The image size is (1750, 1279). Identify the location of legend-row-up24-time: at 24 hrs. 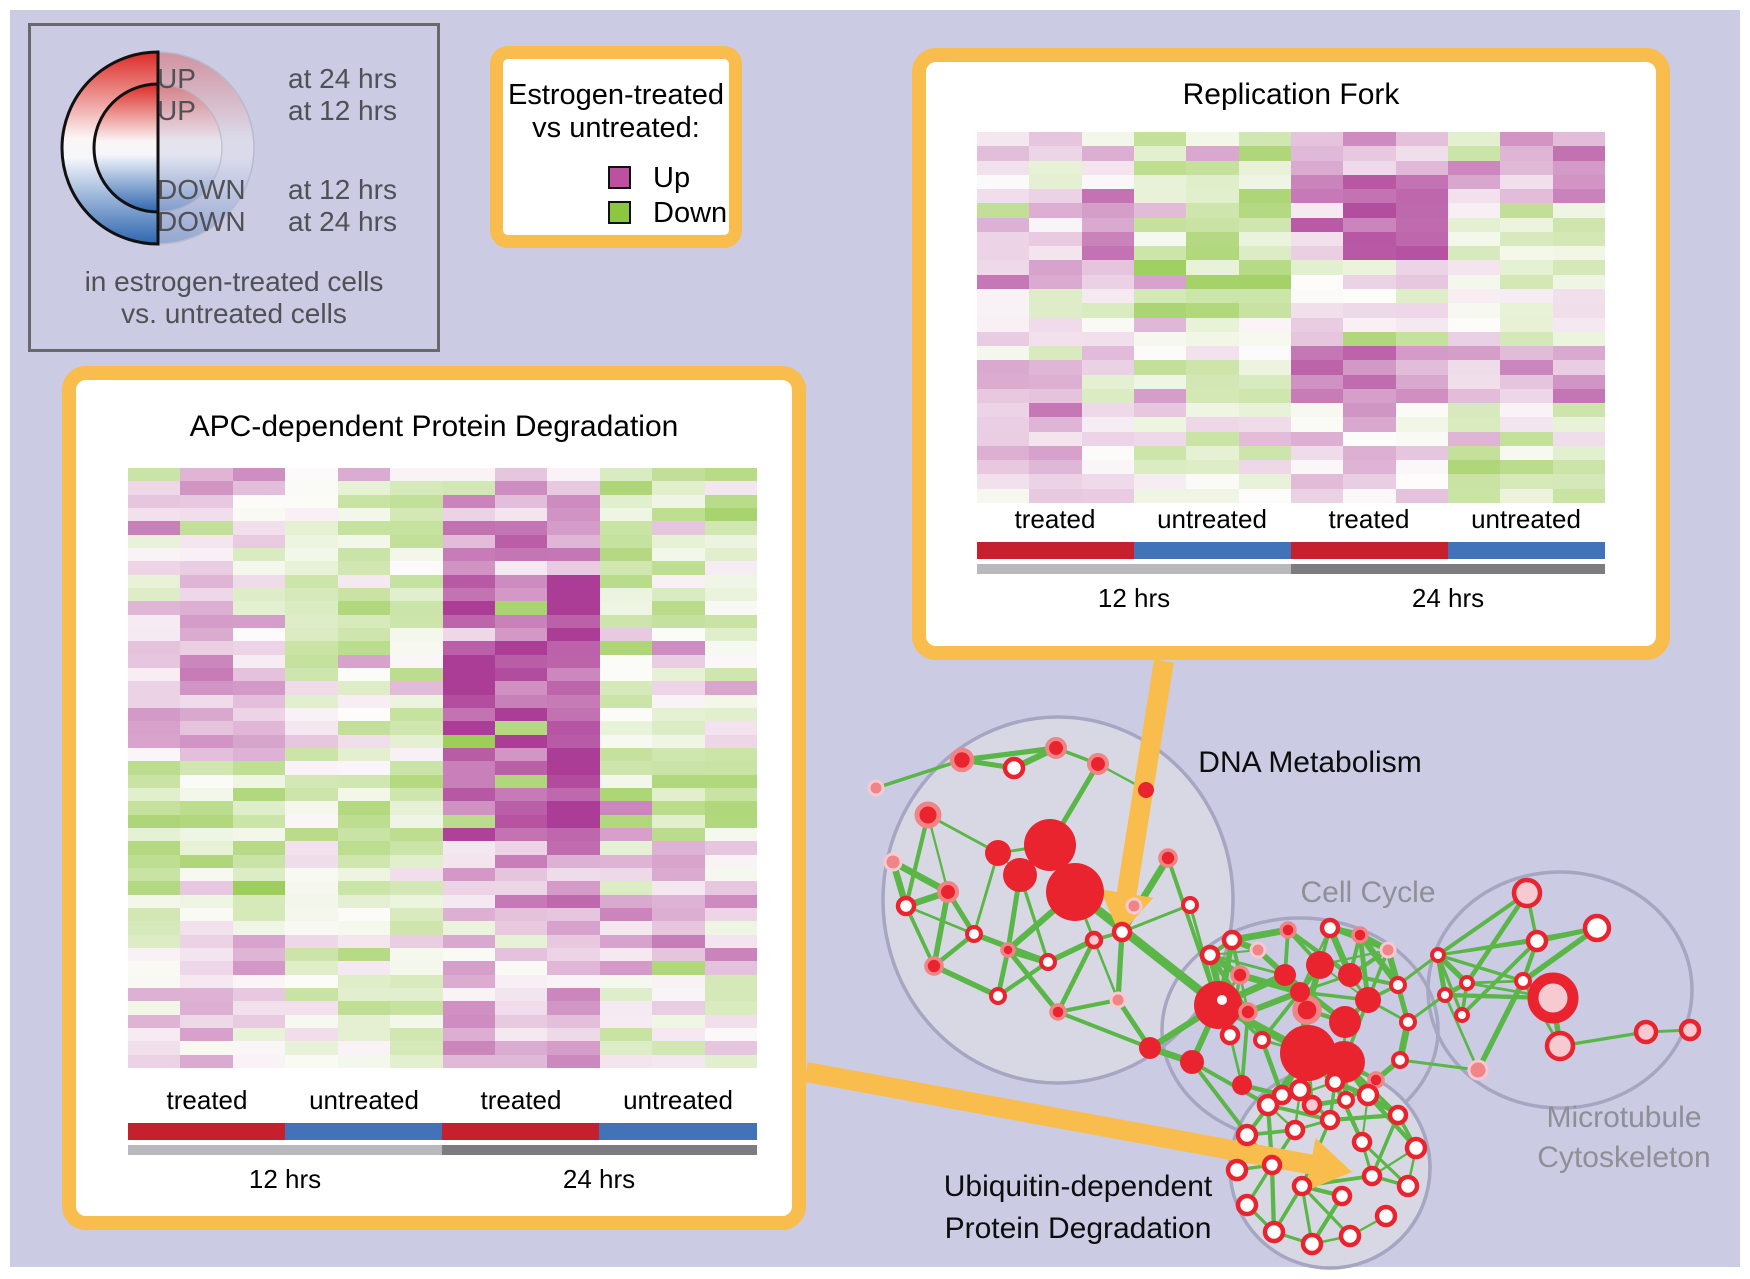
(342, 78).